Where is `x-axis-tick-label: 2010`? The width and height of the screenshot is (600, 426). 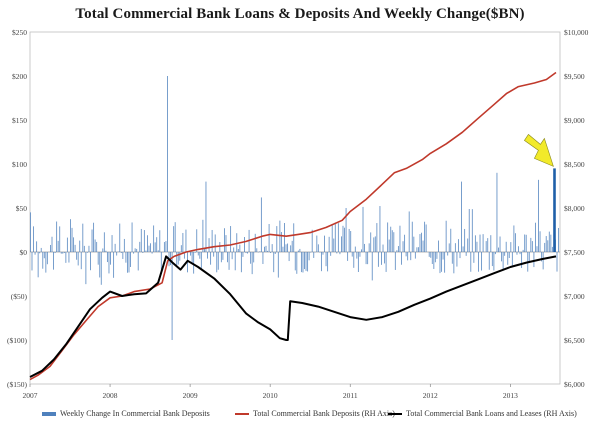 x-axis-tick-label: 2010 is located at coordinates (270, 395).